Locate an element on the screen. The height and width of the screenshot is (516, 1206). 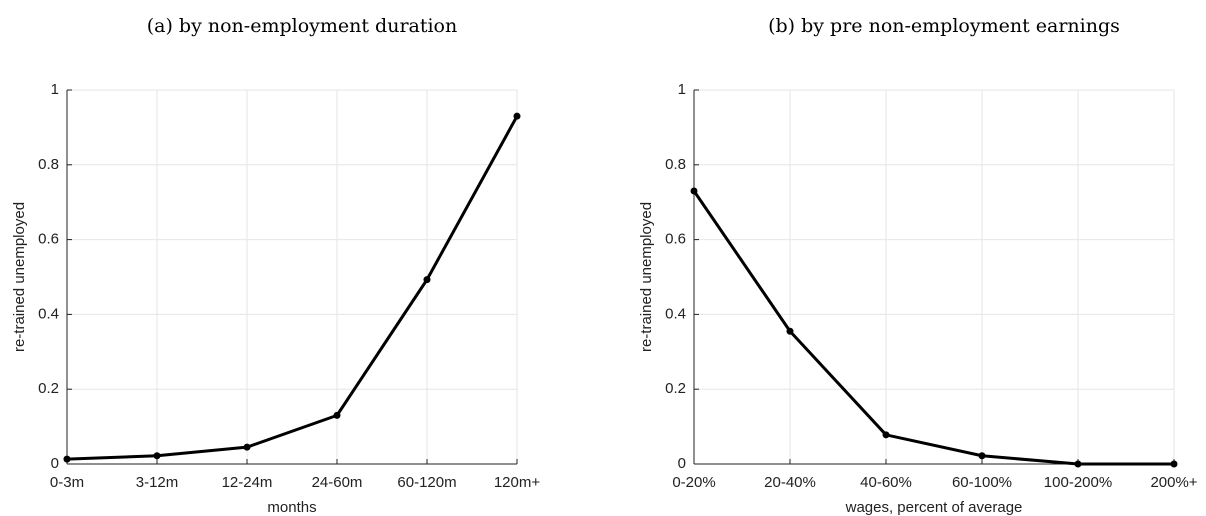
chart-title: (a) by non-employment duration is located at coordinates (302, 26).